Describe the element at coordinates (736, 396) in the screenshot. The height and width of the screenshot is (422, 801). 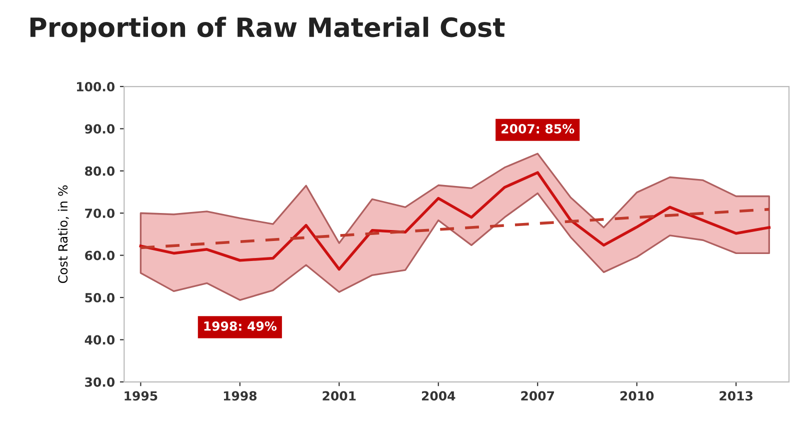
I see `x-tick-label: 2013` at that location.